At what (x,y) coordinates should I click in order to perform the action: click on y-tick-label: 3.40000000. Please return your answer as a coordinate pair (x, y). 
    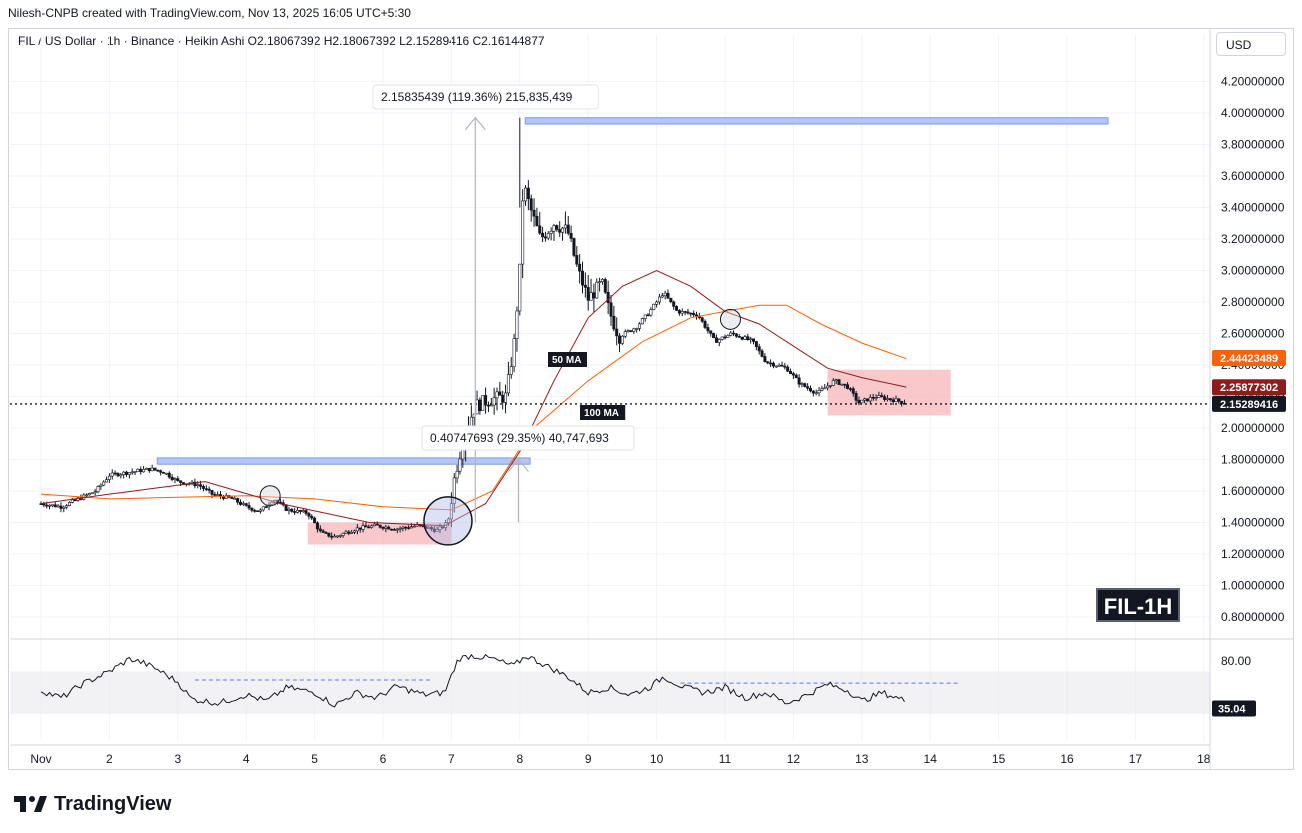
    Looking at the image, I should click on (1253, 208).